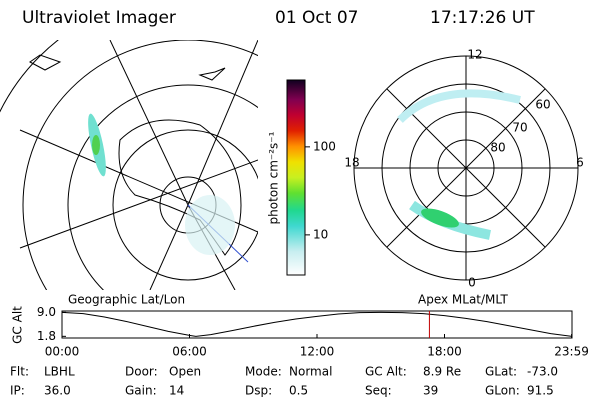  Describe the element at coordinates (141, 391) in the screenshot. I see `status-label: Gain:` at that location.